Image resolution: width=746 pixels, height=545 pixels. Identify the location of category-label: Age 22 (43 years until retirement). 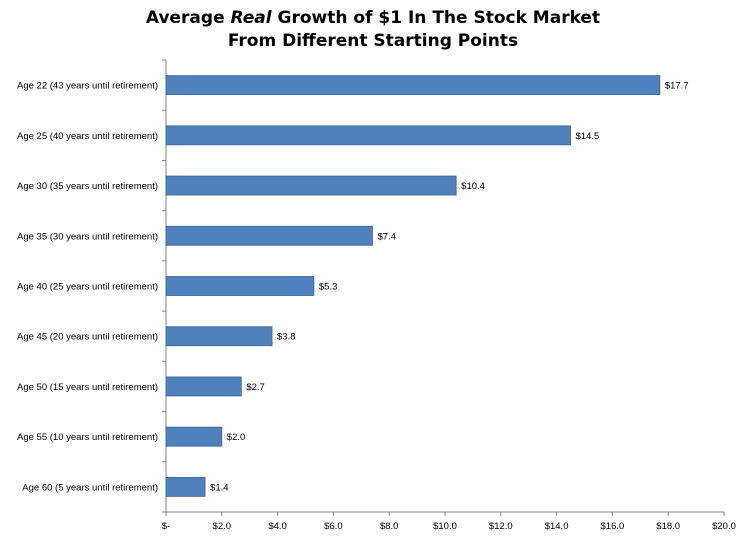
(87, 86).